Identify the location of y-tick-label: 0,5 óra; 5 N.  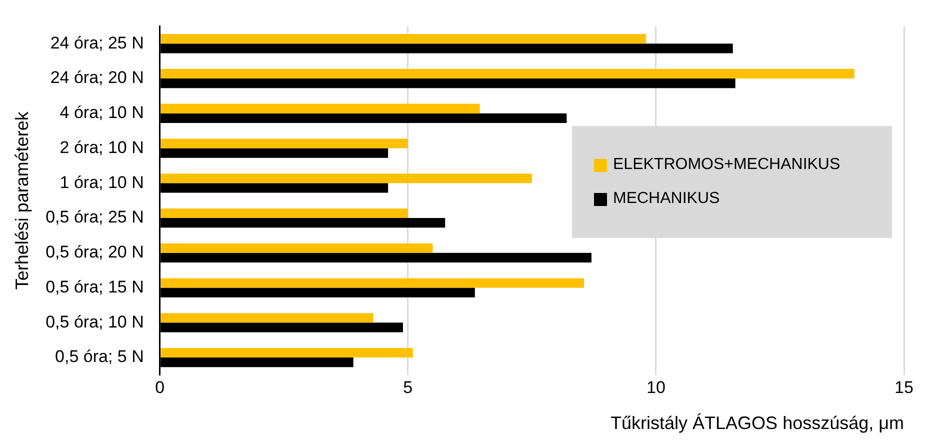
(99, 356).